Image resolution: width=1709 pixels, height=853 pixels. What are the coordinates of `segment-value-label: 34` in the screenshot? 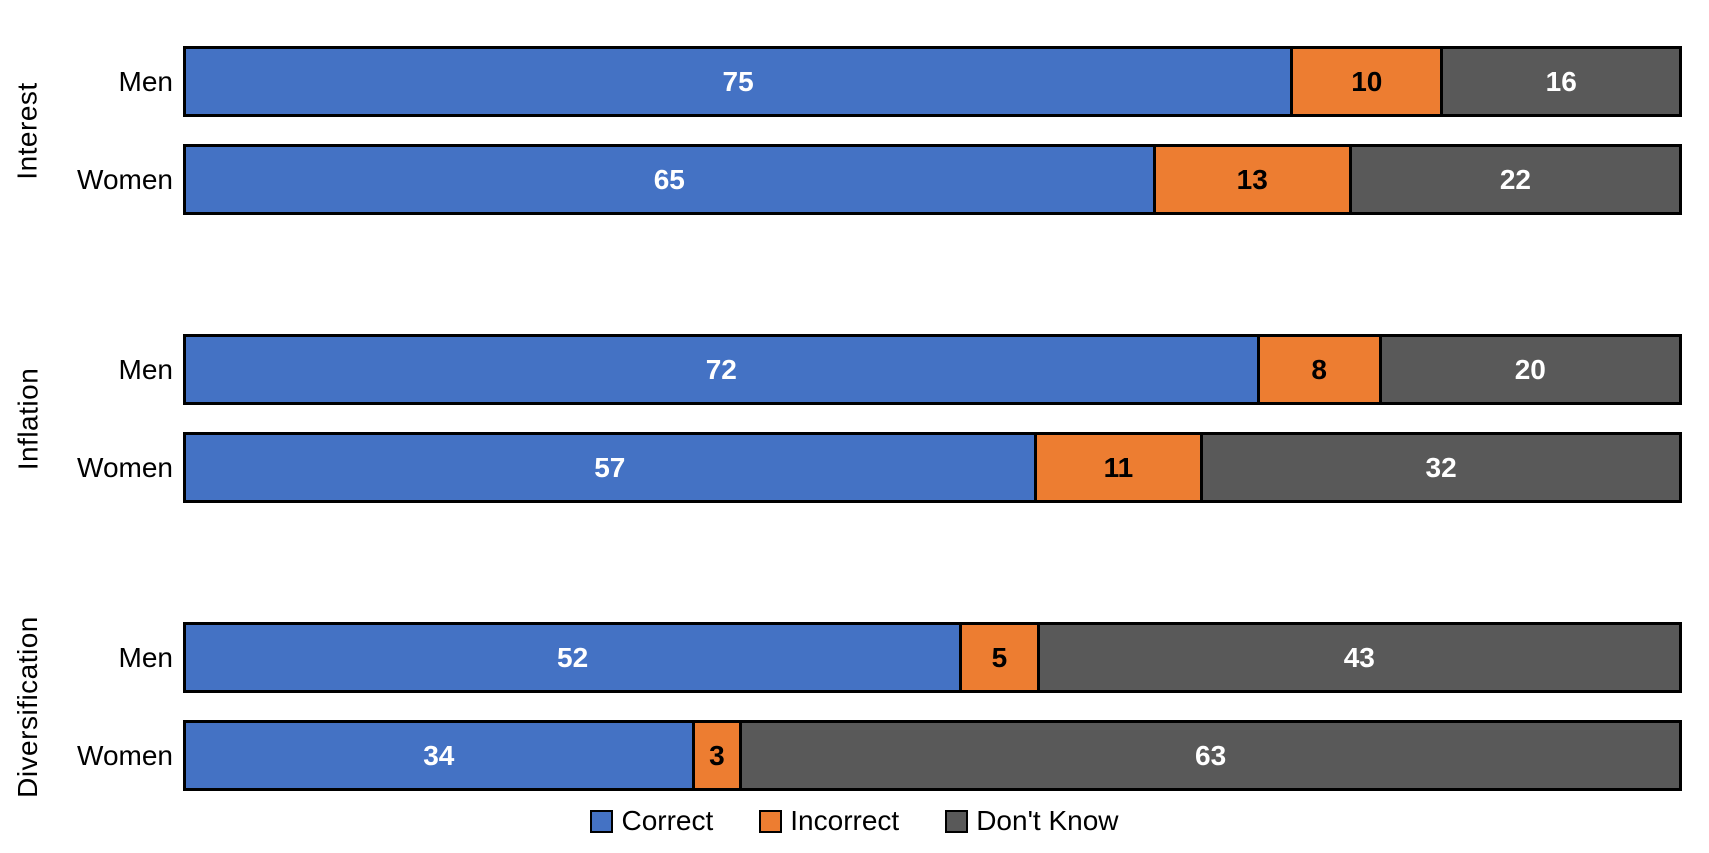 It's located at (439, 755).